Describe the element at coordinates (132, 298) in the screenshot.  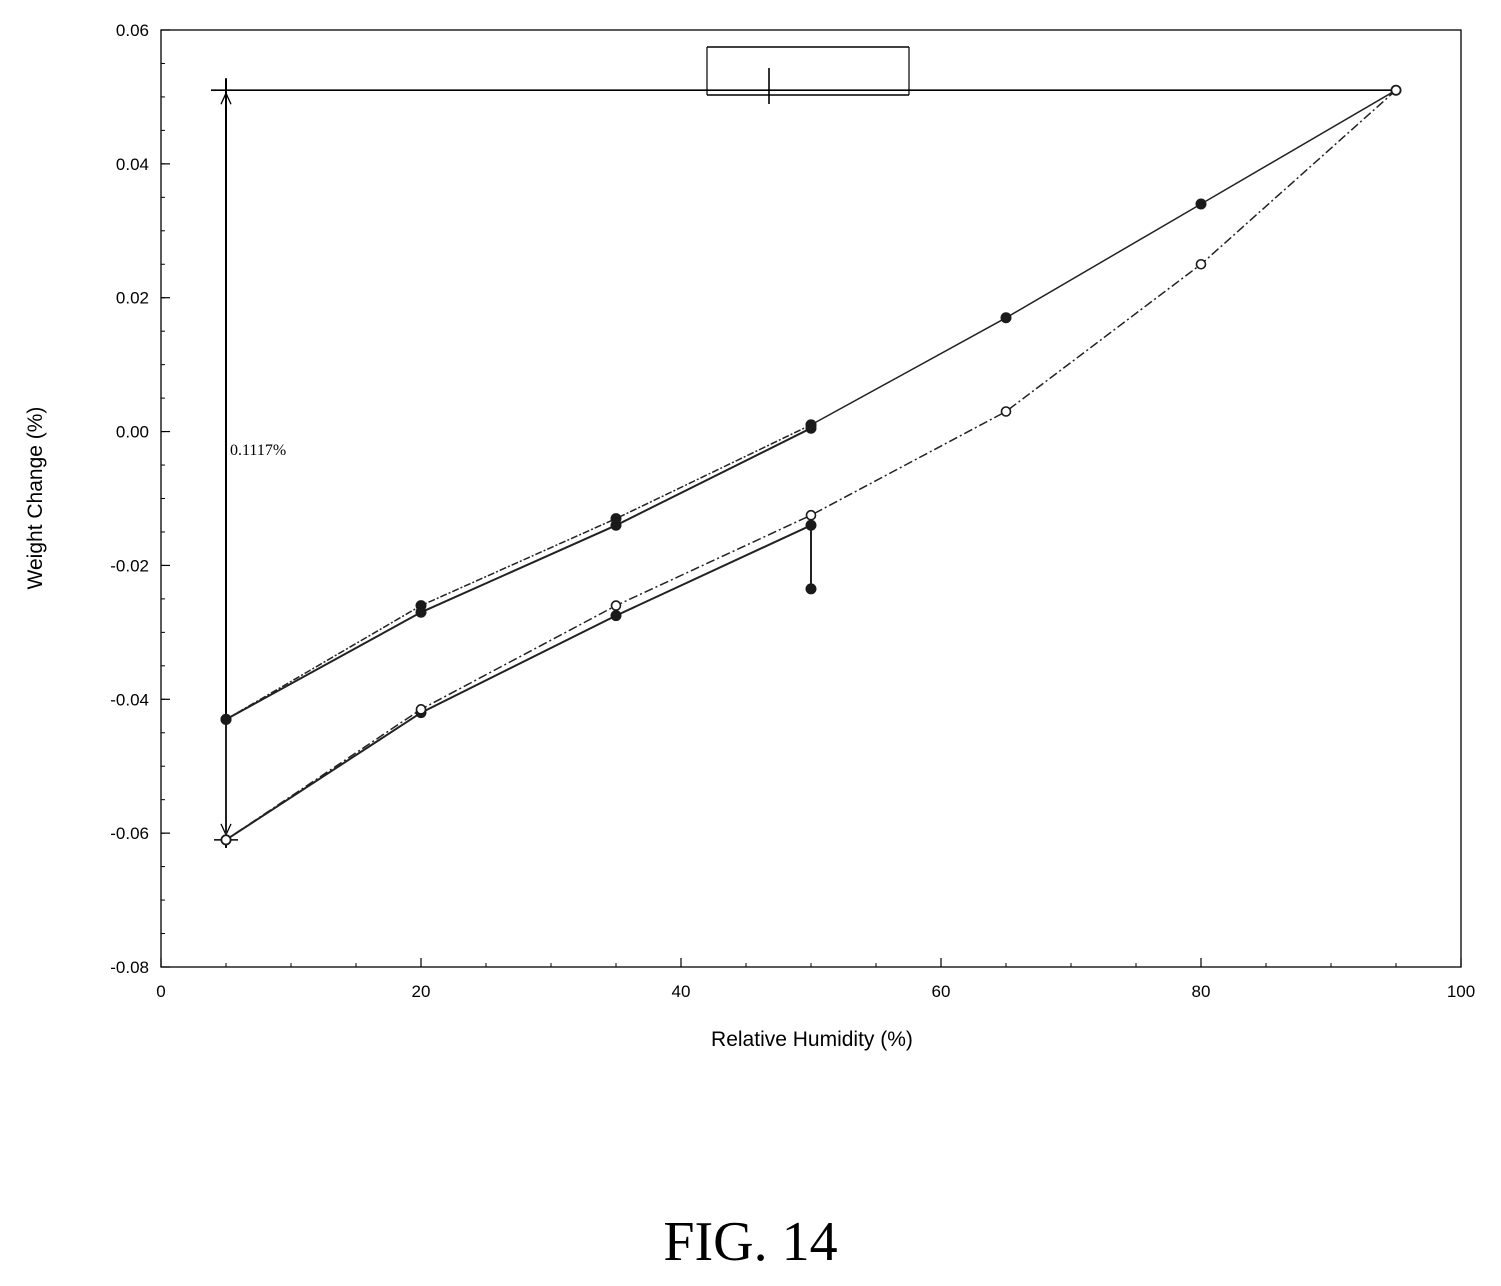
I see `y-tick-label: 0.02` at that location.